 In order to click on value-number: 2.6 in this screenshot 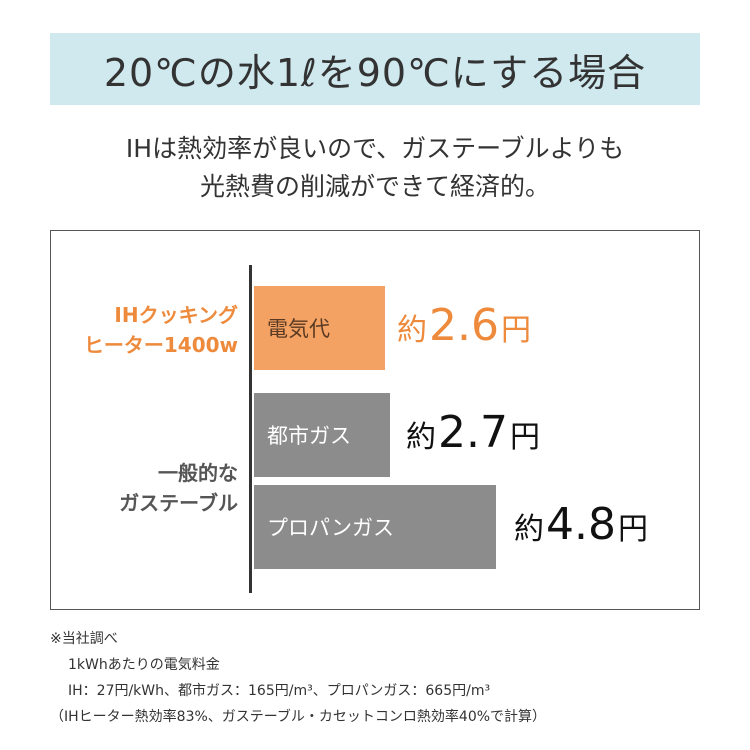, I will do `click(464, 325)`.